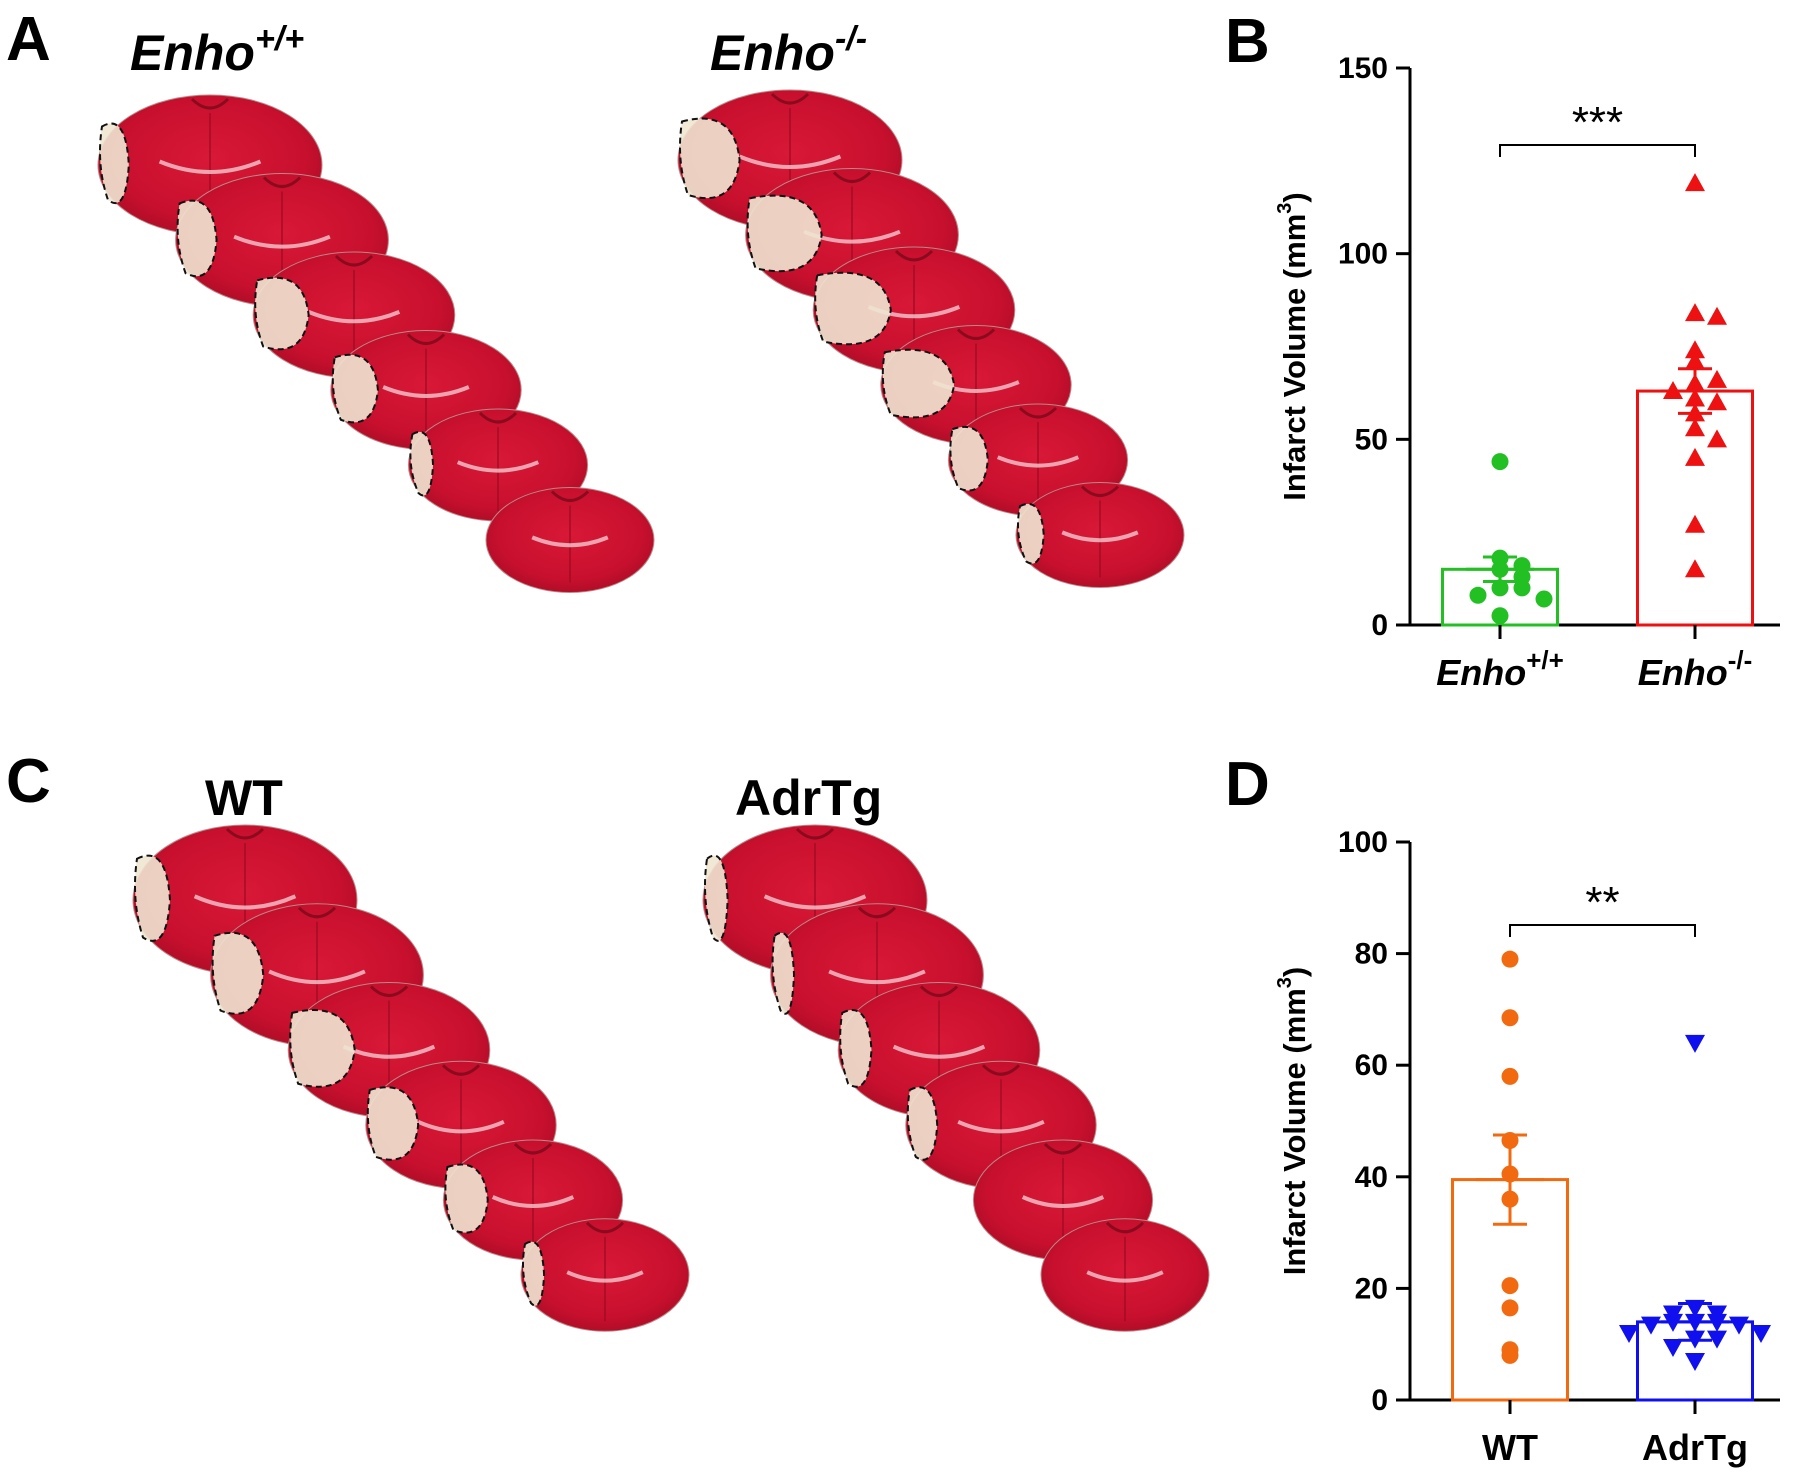 The image size is (1800, 1476). Describe the element at coordinates (1597, 122) in the screenshot. I see `significance-stars: ***` at that location.